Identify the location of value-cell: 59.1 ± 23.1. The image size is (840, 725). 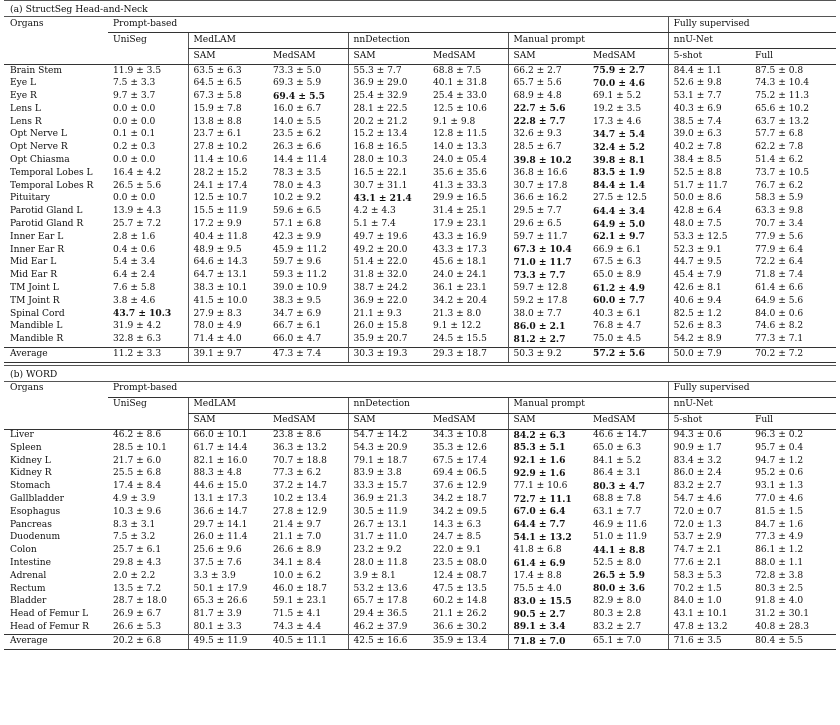
(300, 601).